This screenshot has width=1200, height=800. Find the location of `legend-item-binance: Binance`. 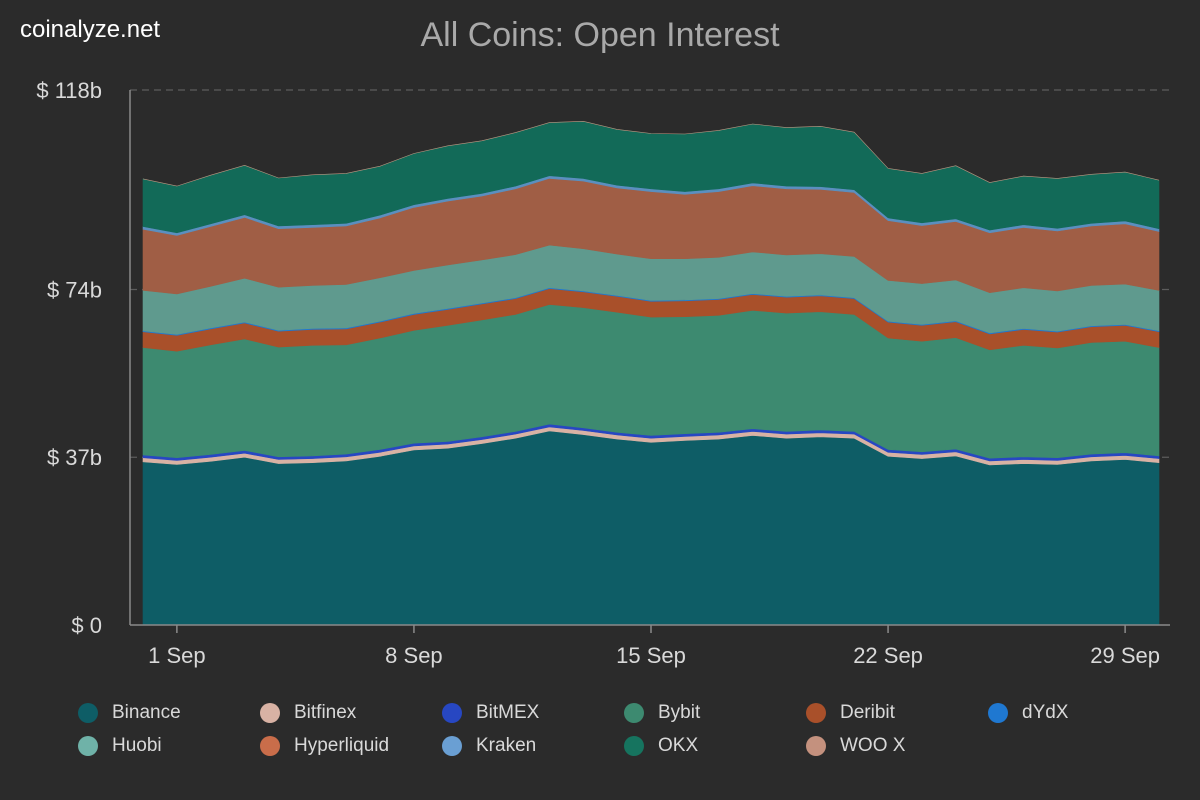

legend-item-binance: Binance is located at coordinates (169, 713).